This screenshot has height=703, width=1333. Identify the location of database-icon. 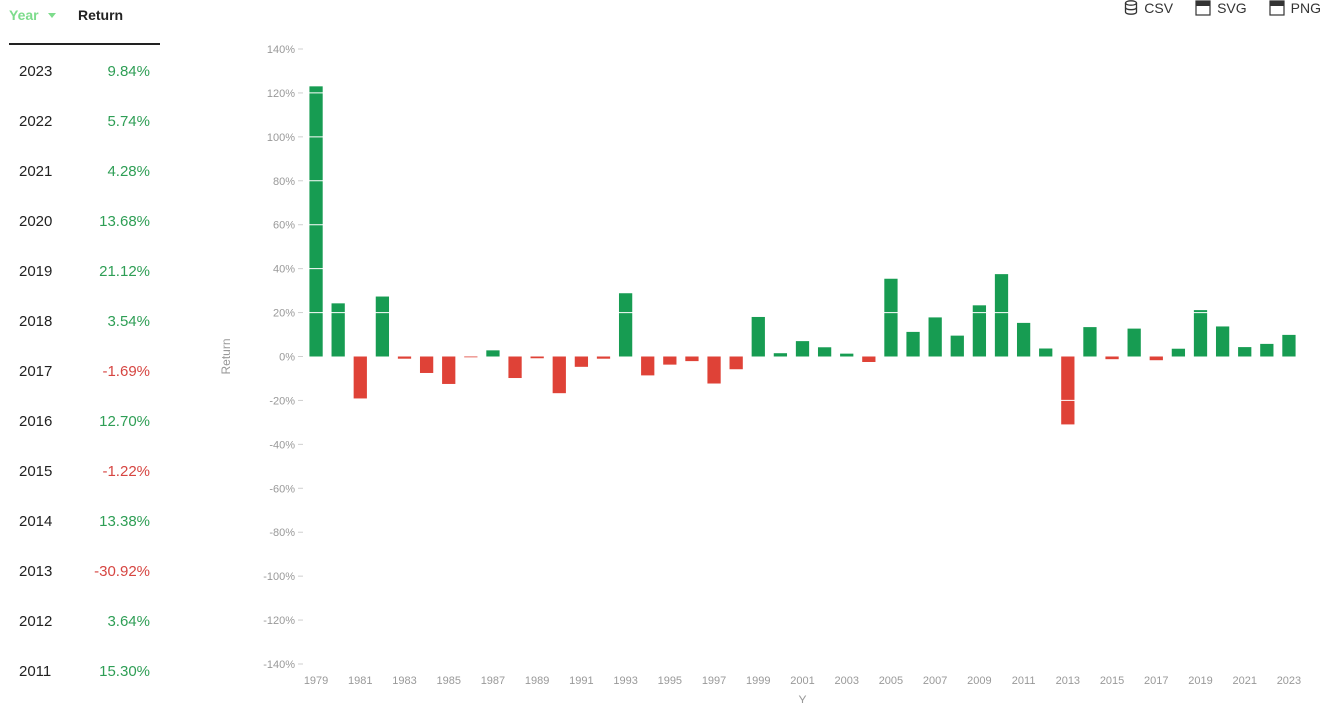
(1131, 7).